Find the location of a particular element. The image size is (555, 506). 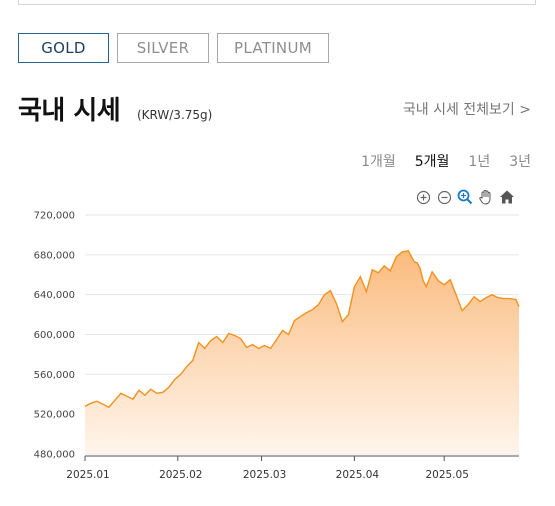

chart-toolbar is located at coordinates (465, 197).